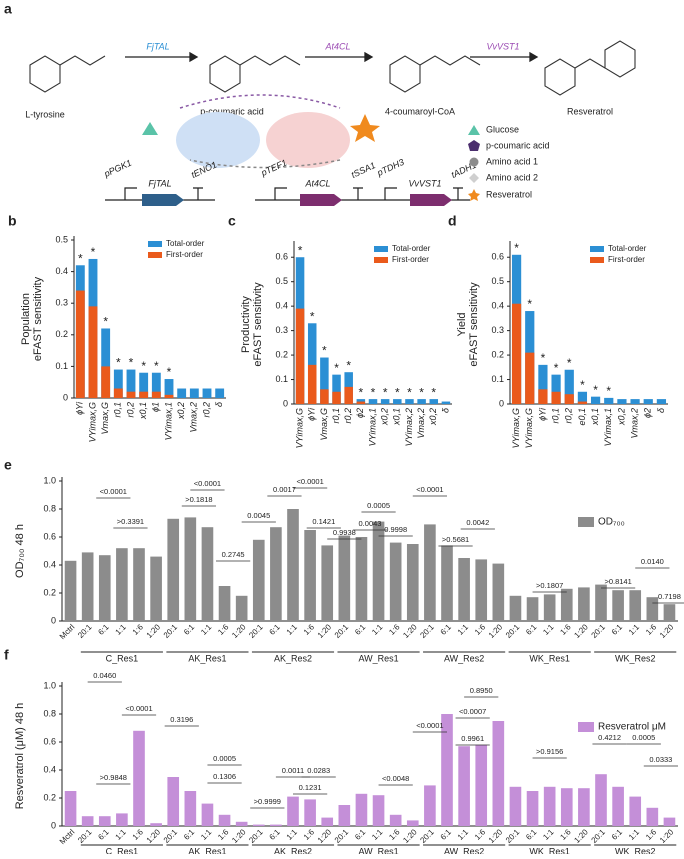 The height and width of the screenshot is (859, 684). I want to click on compound: p-coumaric acid, so click(232, 111).